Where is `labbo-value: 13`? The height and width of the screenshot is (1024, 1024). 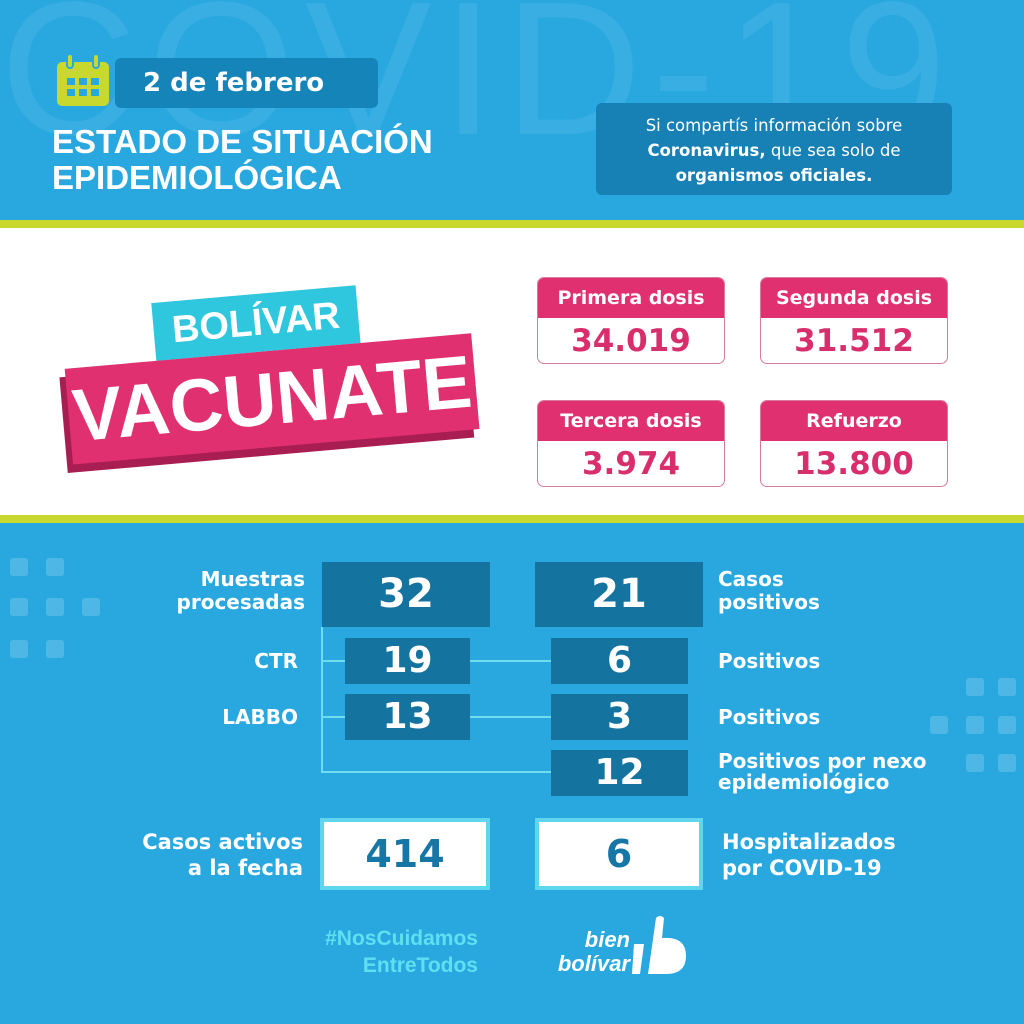 labbo-value: 13 is located at coordinates (407, 717).